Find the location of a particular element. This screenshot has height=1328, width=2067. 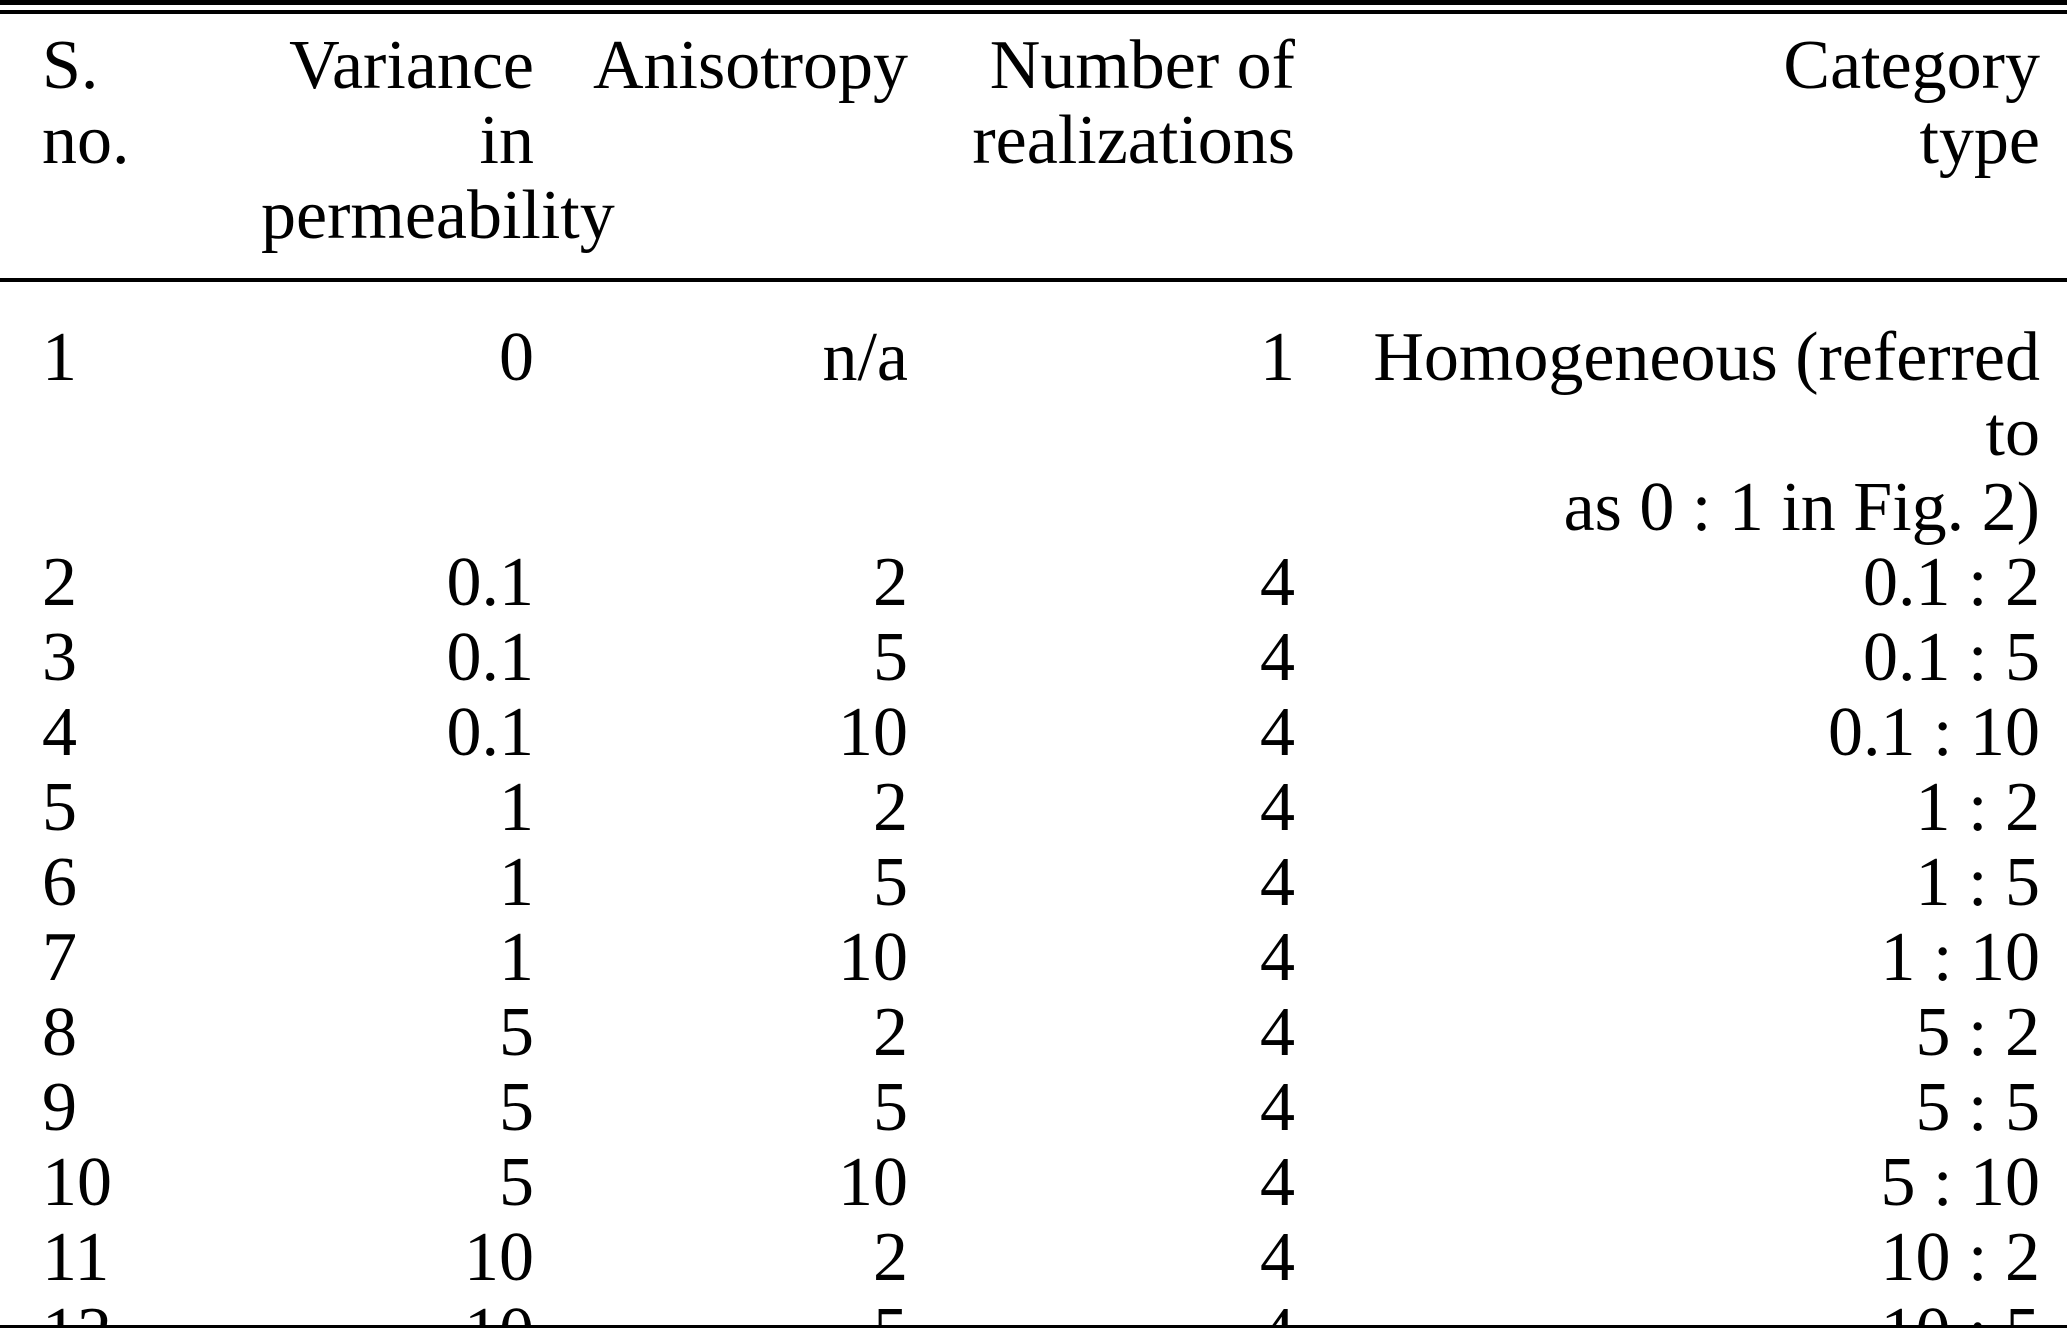

table-row: 2 0.1 2 4 0.1 : 2 is located at coordinates (1033, 582).